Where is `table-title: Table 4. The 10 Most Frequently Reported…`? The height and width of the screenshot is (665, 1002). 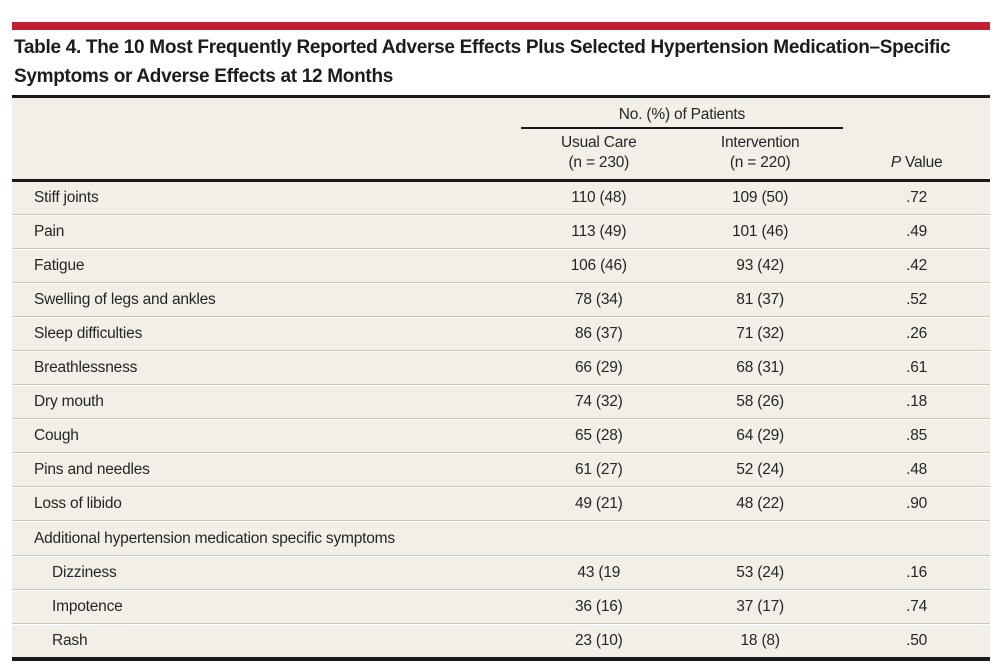
table-title: Table 4. The 10 Most Frequently Reported… is located at coordinates (501, 62).